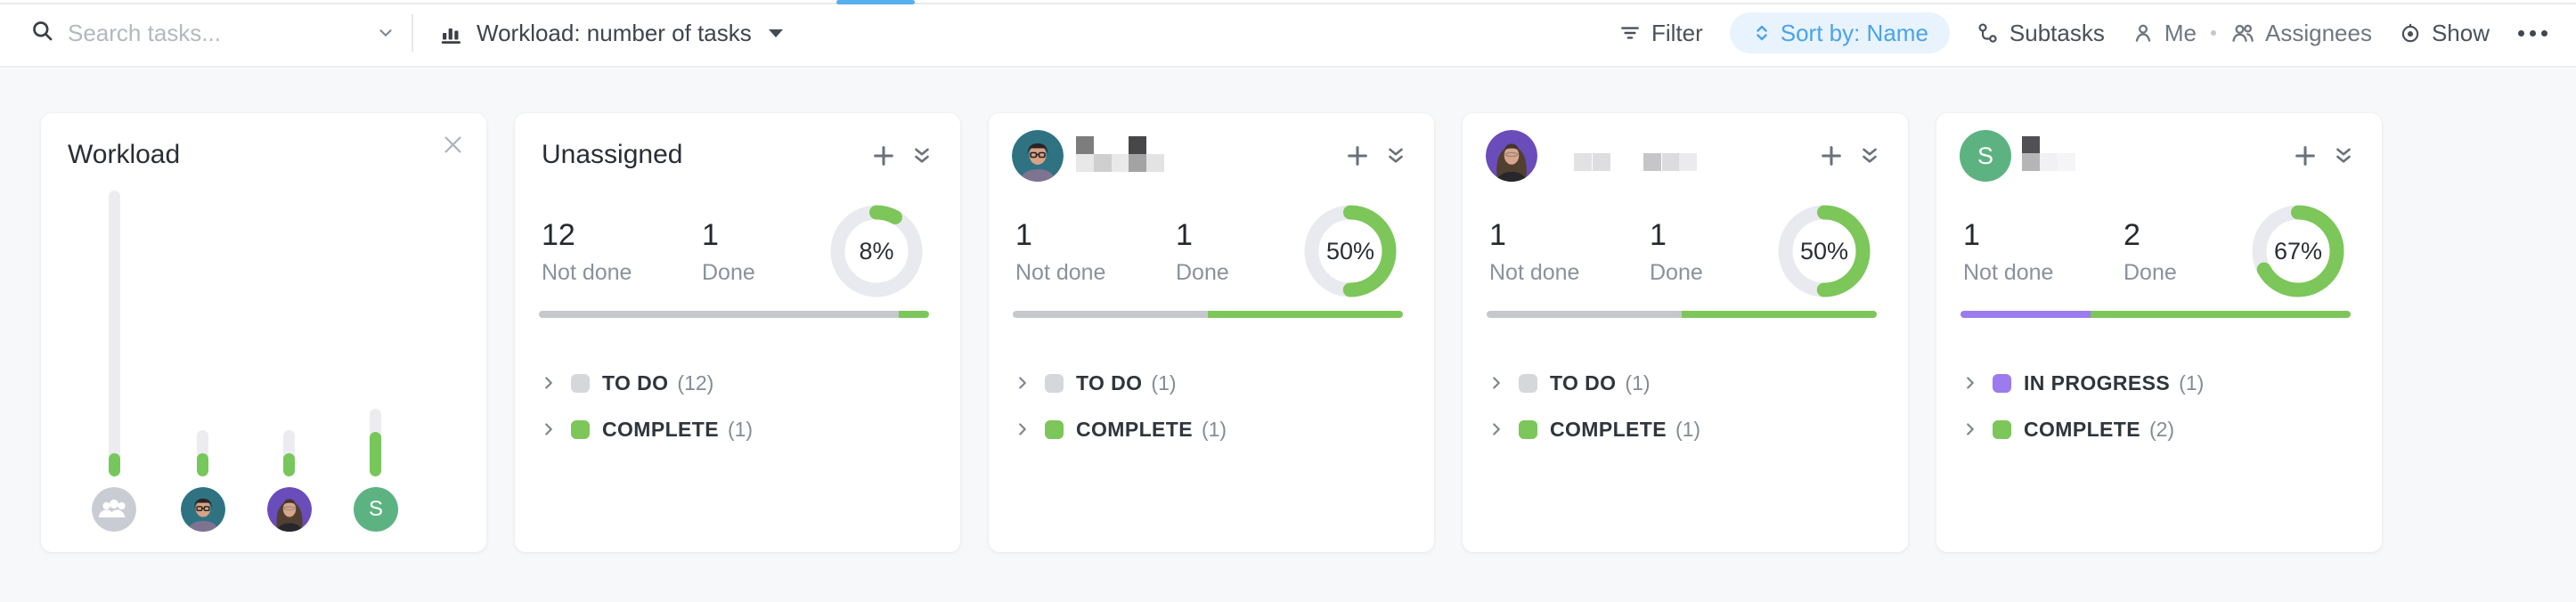 Image resolution: width=2576 pixels, height=602 pixels. Describe the element at coordinates (2002, 383) in the screenshot. I see `status-swatch-inprogress` at that location.